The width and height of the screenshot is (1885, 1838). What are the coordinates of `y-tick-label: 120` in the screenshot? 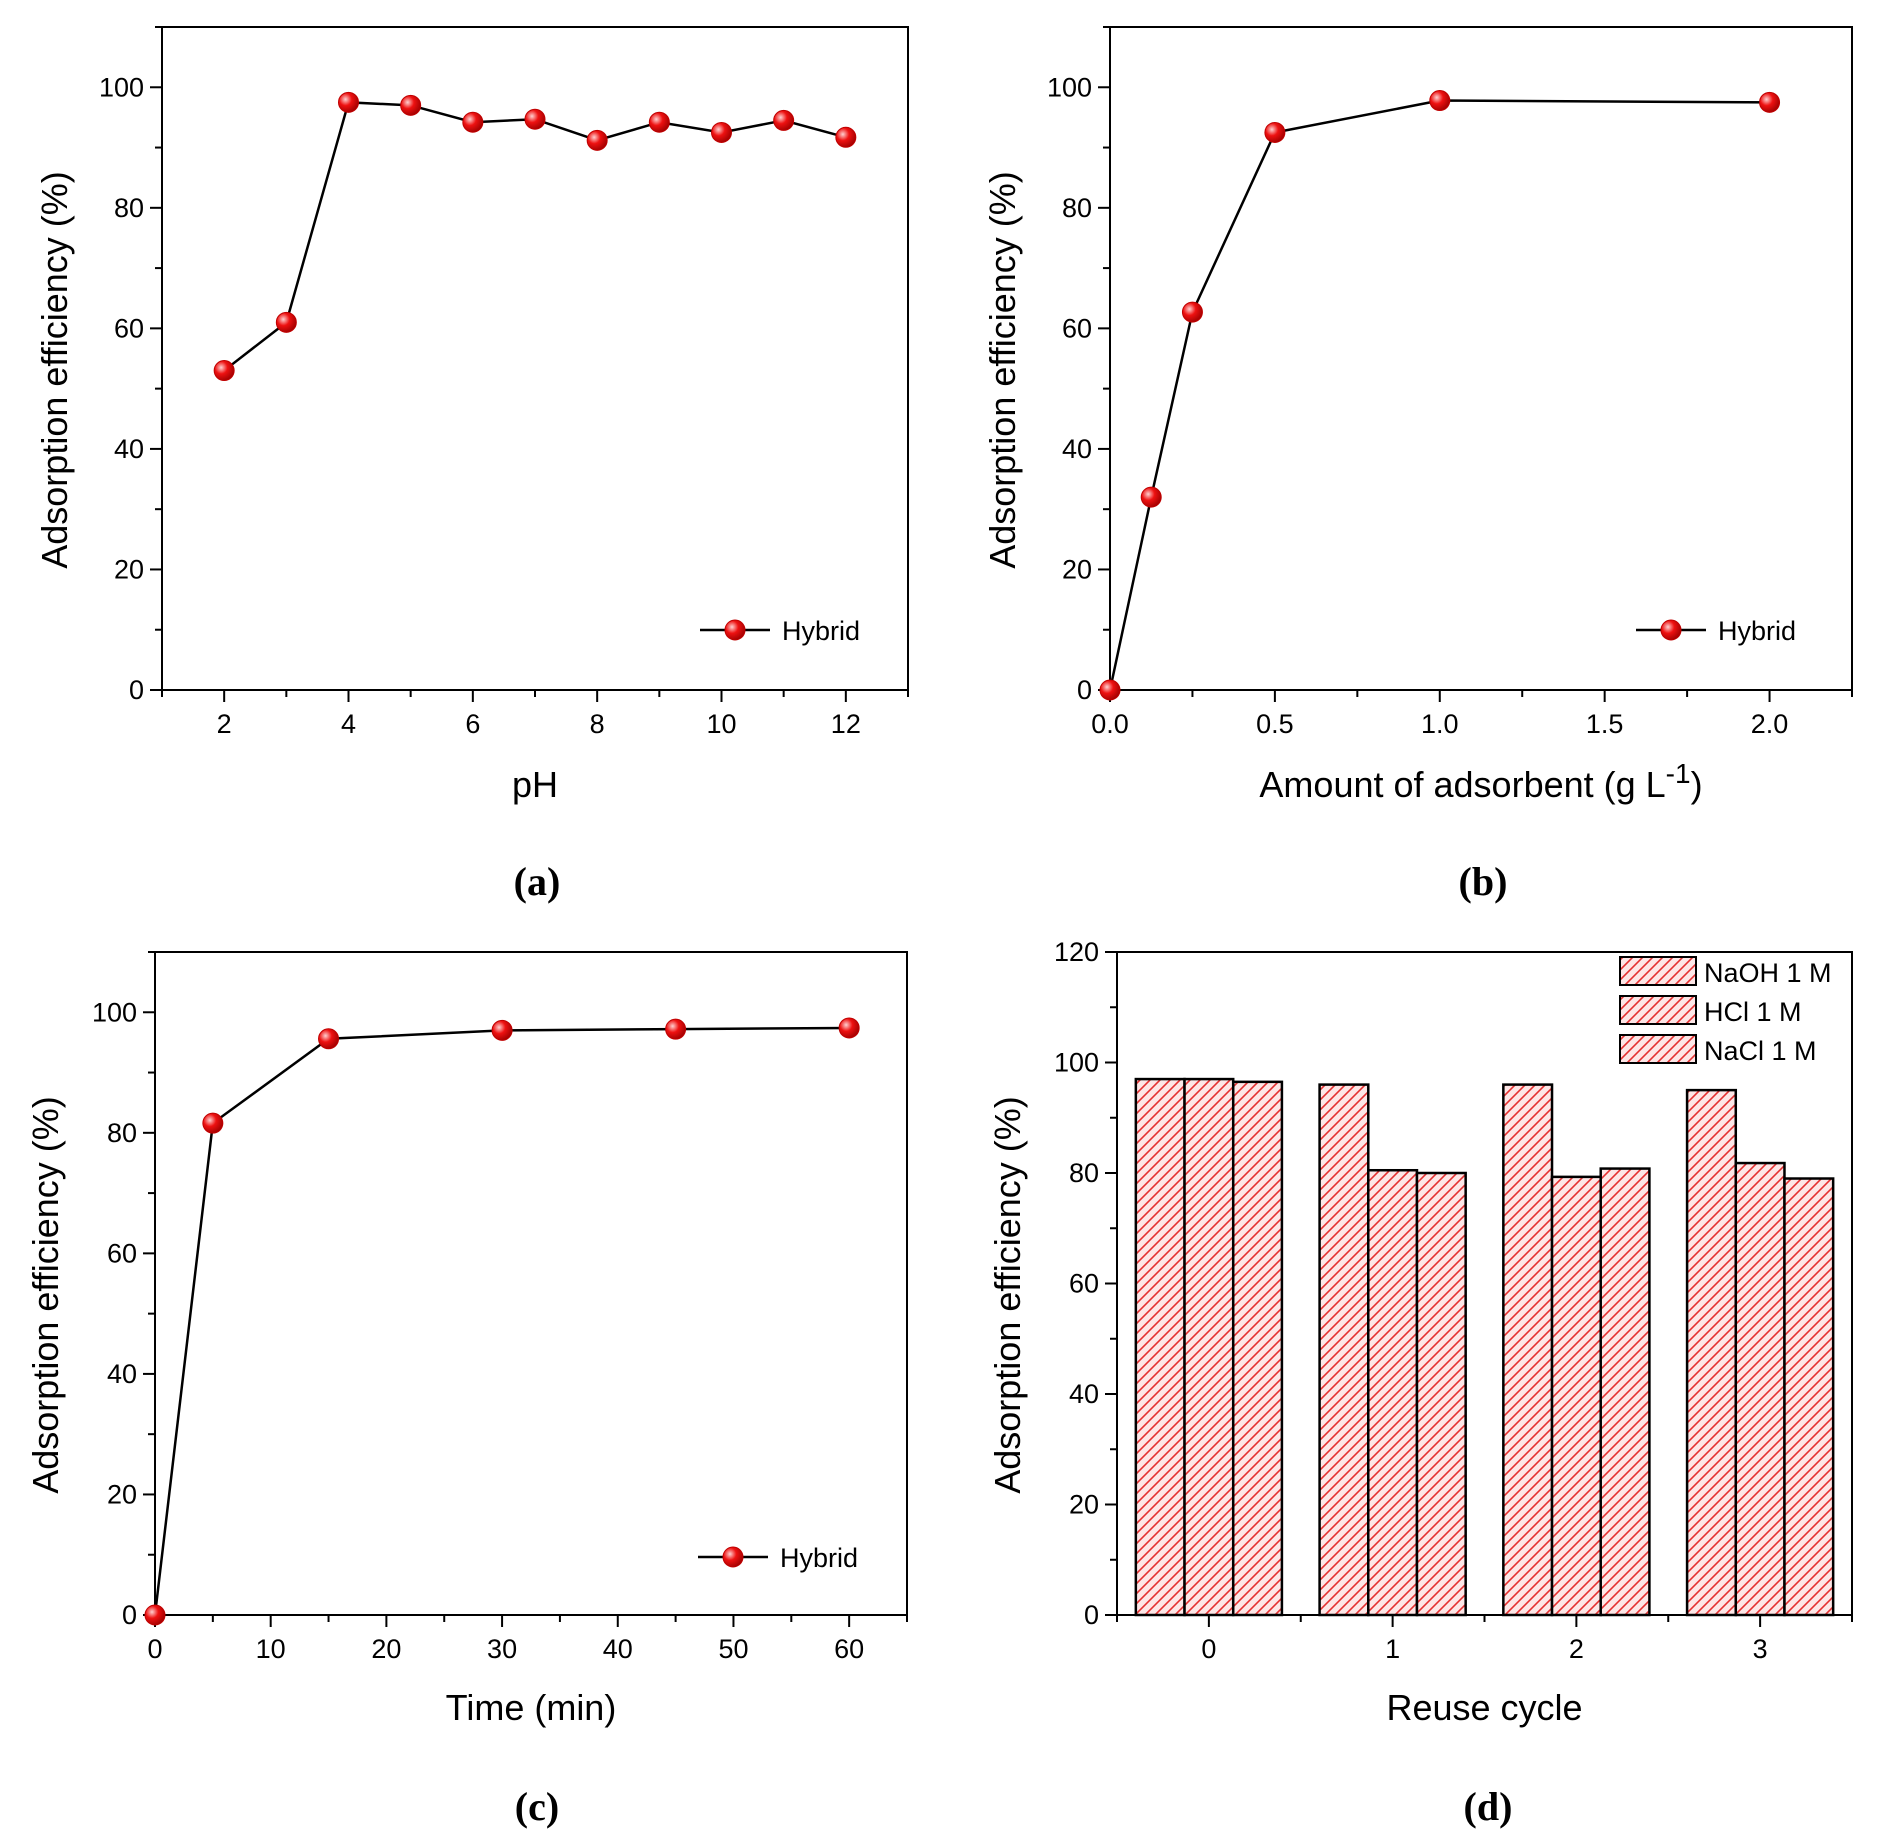 It's located at (1076, 952).